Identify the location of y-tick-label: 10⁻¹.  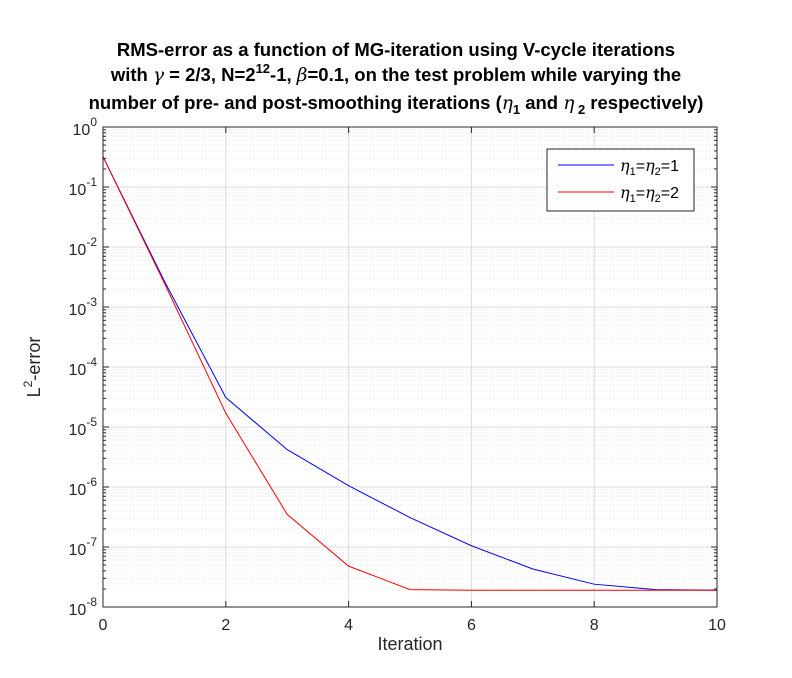
(83, 187).